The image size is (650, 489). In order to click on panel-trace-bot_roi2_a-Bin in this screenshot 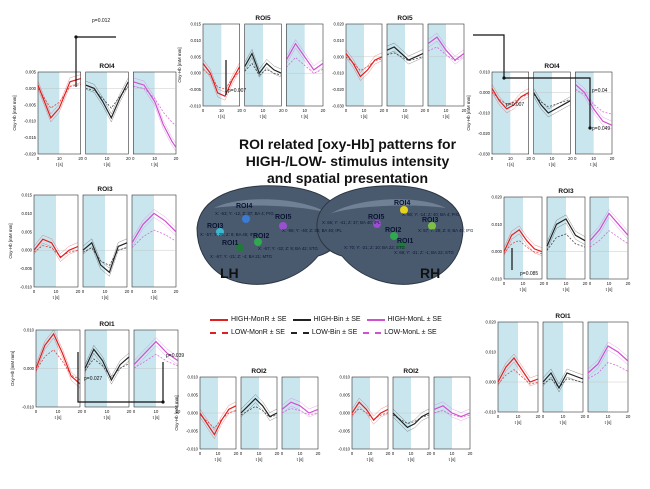, I will do `click(259, 407)`.